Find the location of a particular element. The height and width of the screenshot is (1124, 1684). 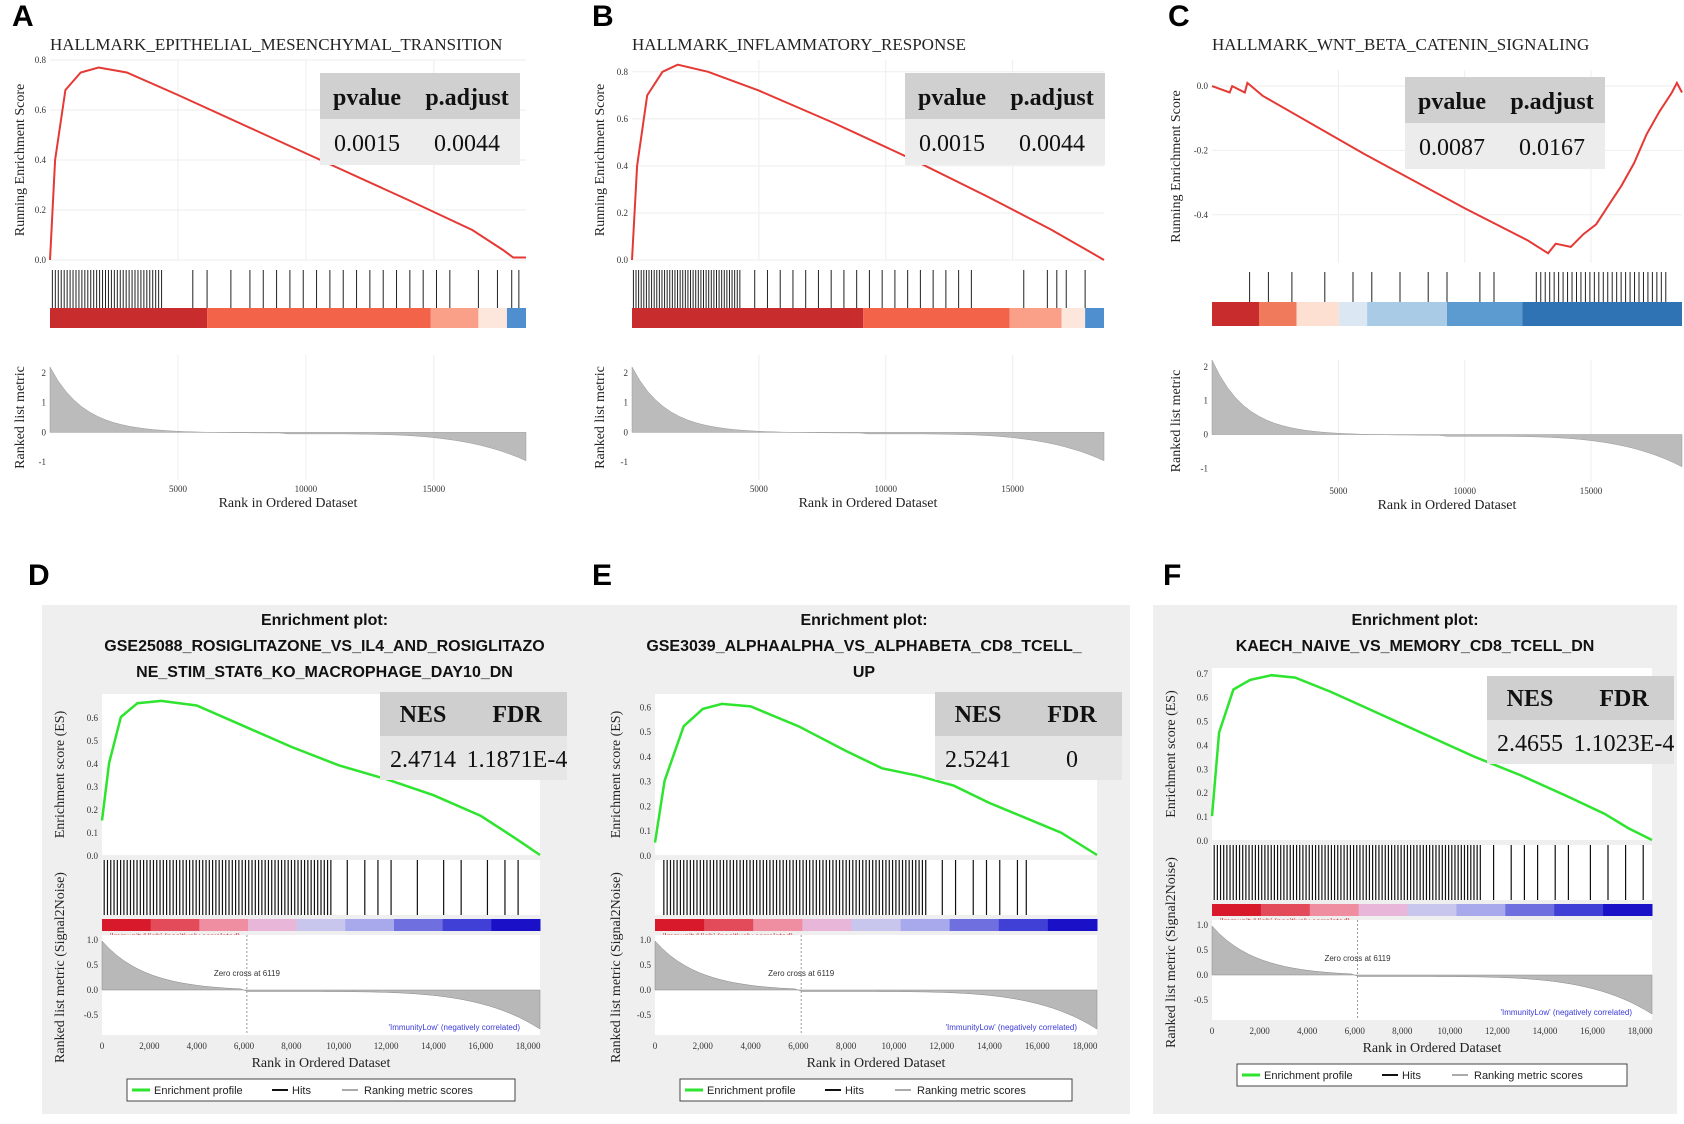

y-tick-label: 0.5 is located at coordinates (93, 741).